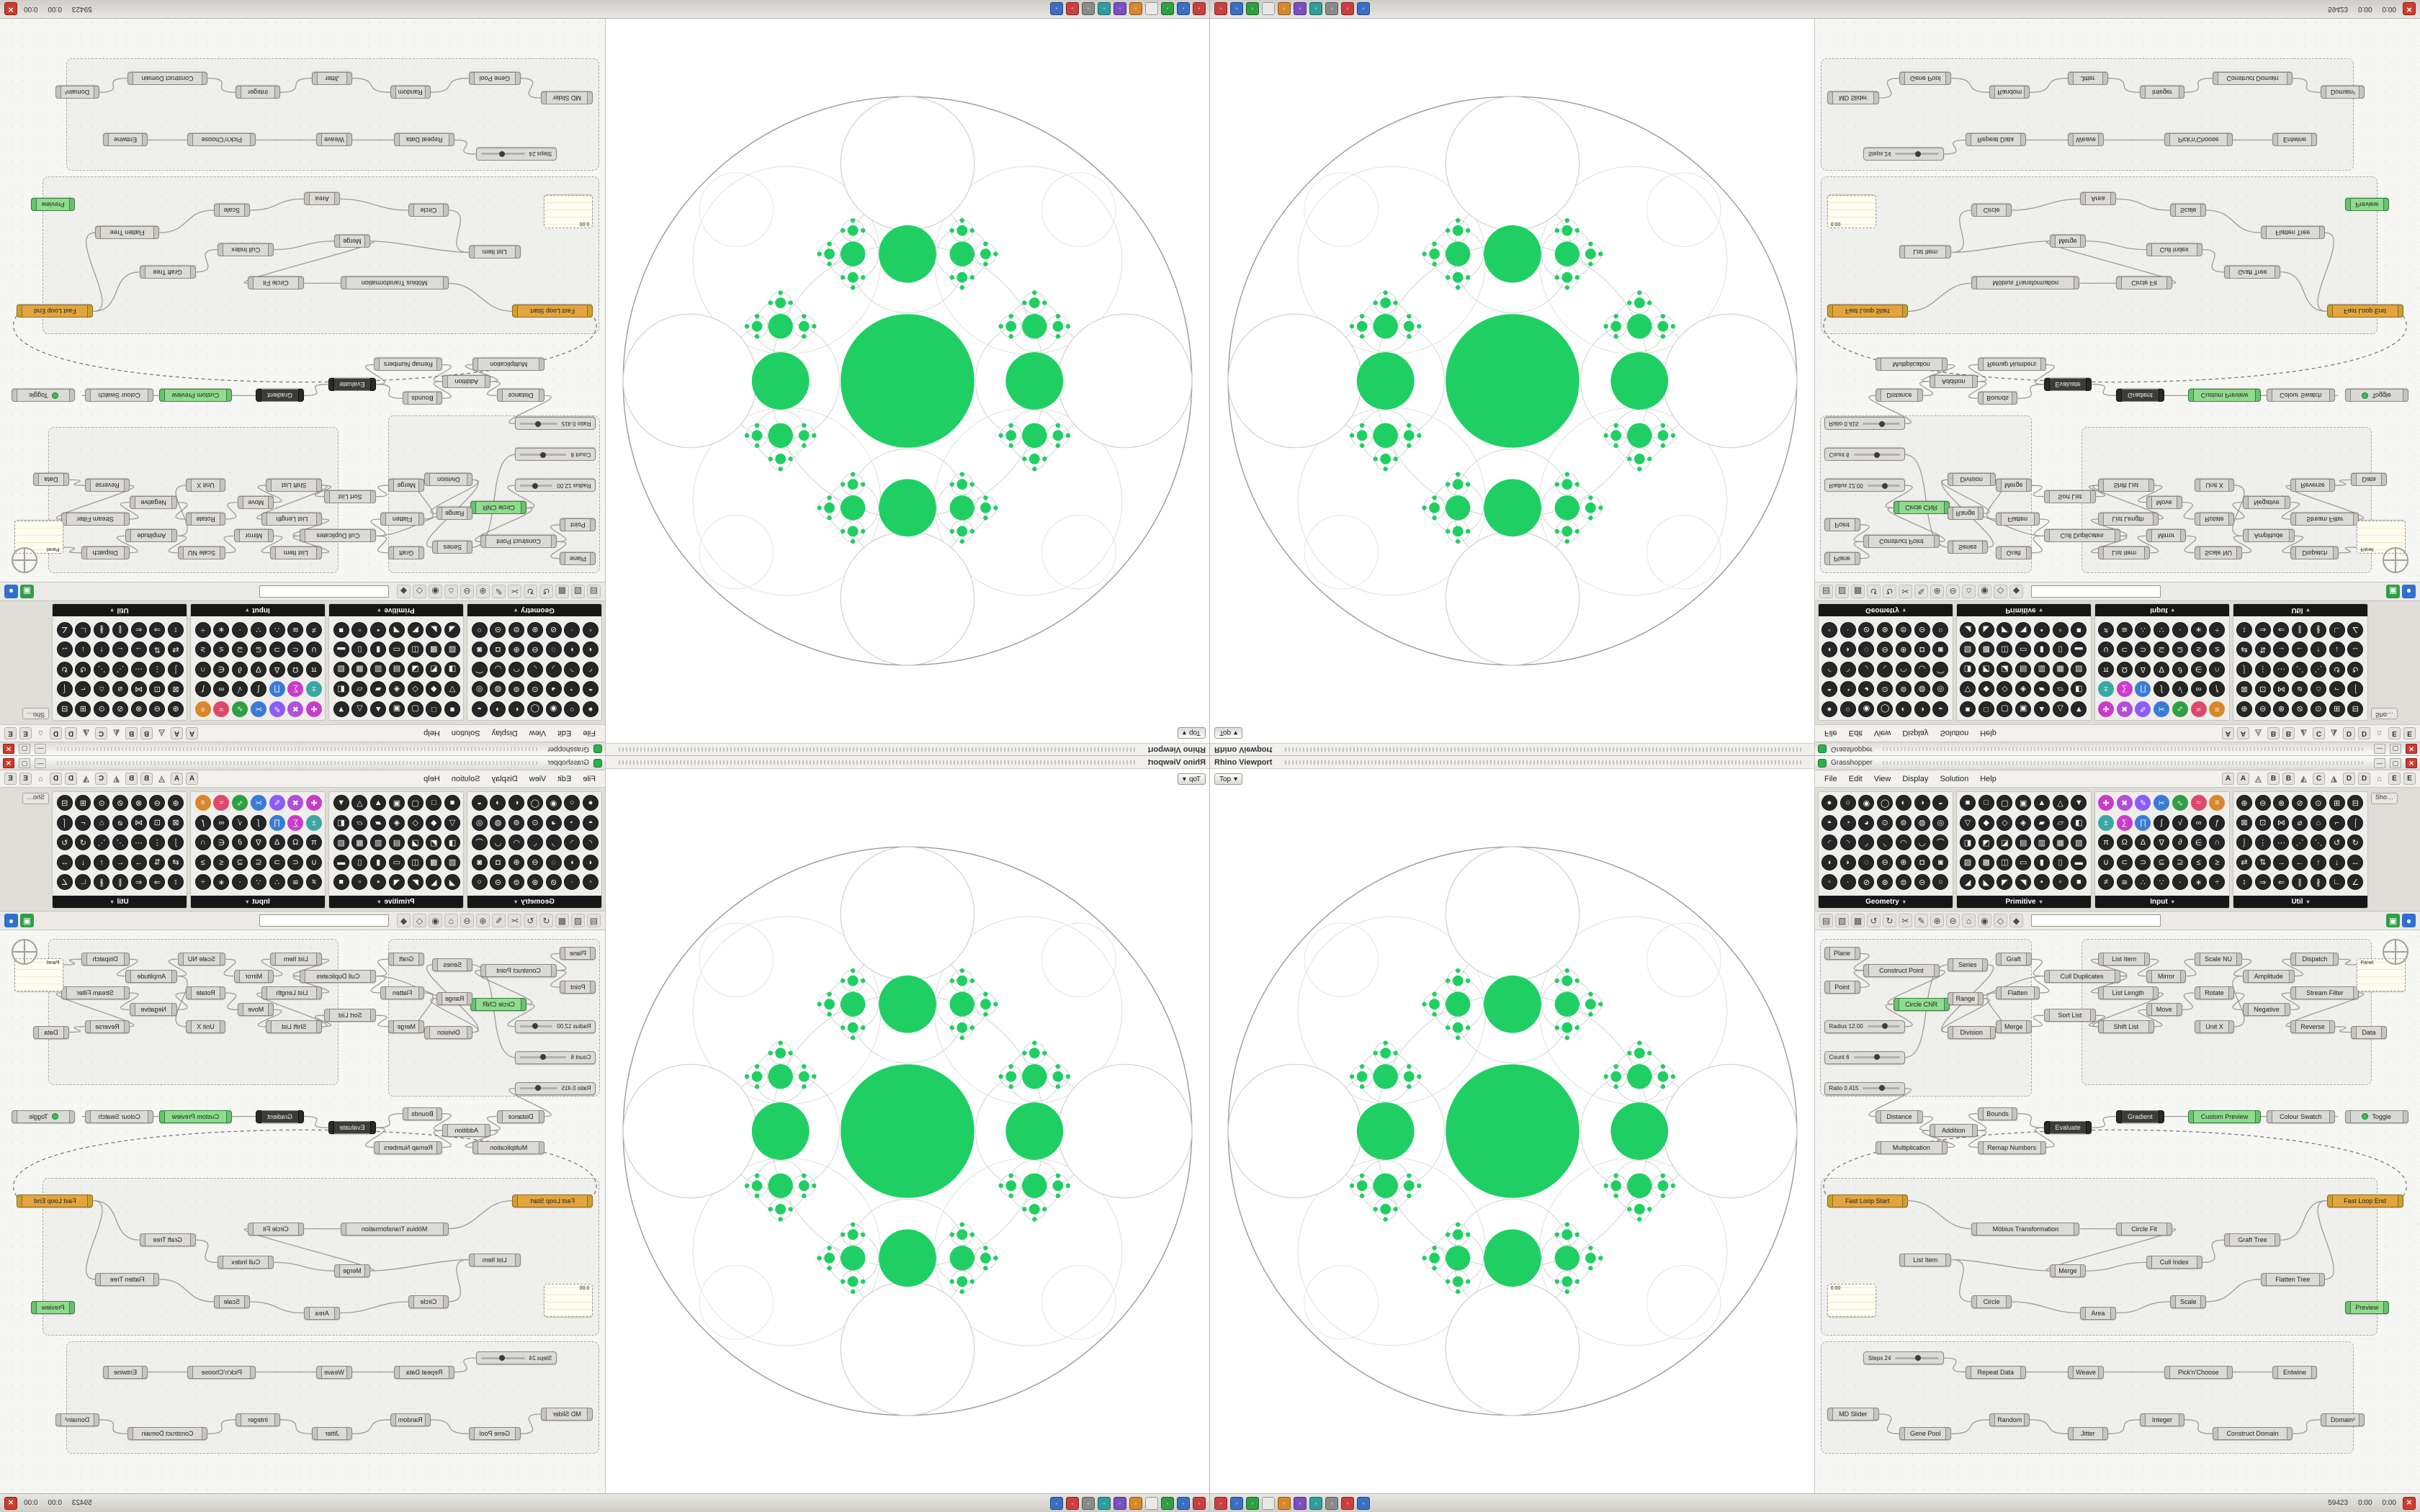  Describe the element at coordinates (10, 779) in the screenshot. I see `tab-letter-e: E` at that location.